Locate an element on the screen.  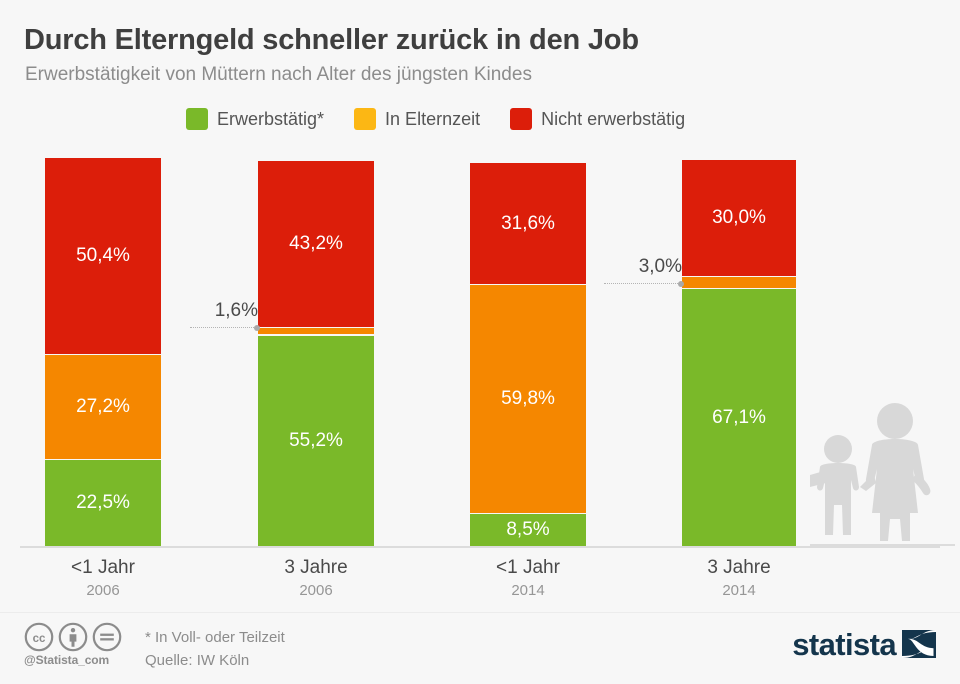
footer-divider is located at coordinates (480, 612).